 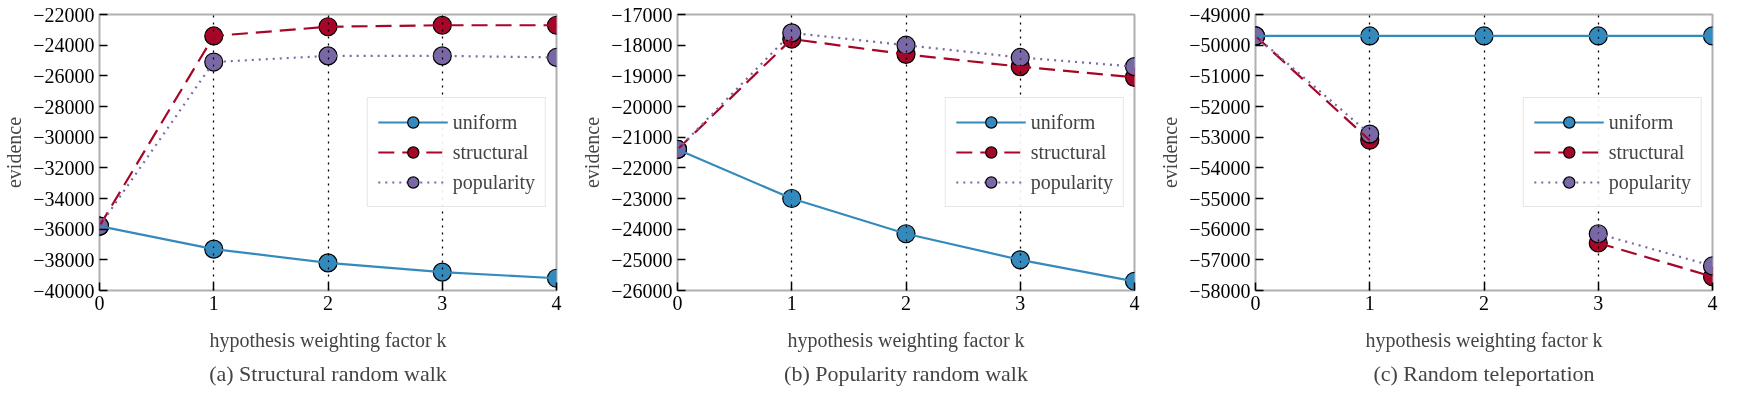 I want to click on y-tick-label: −18000, so click(x=642, y=45).